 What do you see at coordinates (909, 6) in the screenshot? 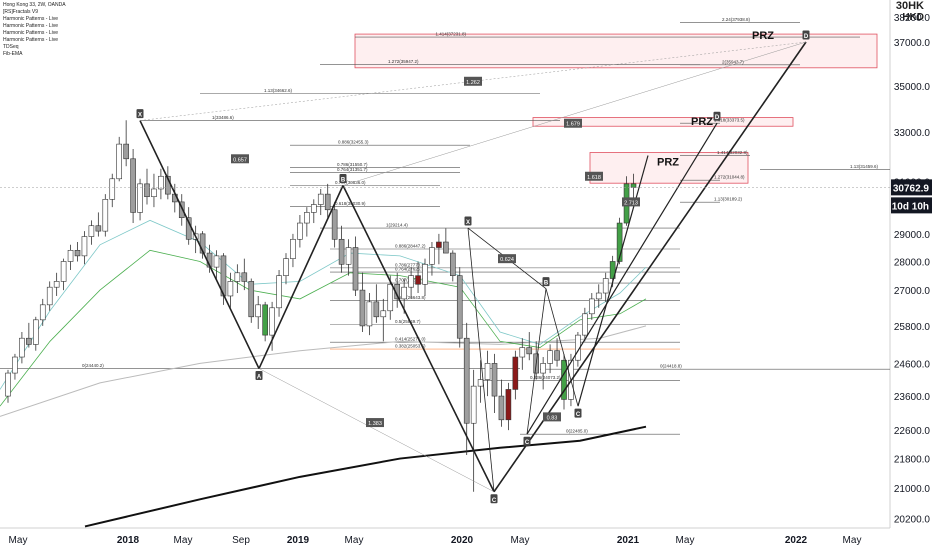
I see `symbol-short: 30HK` at bounding box center [909, 6].